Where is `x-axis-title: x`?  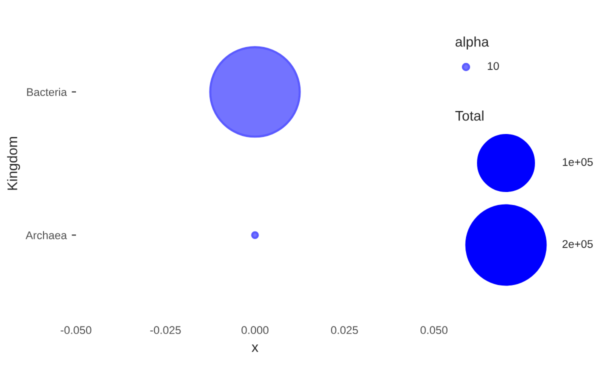
x-axis-title: x is located at coordinates (255, 348).